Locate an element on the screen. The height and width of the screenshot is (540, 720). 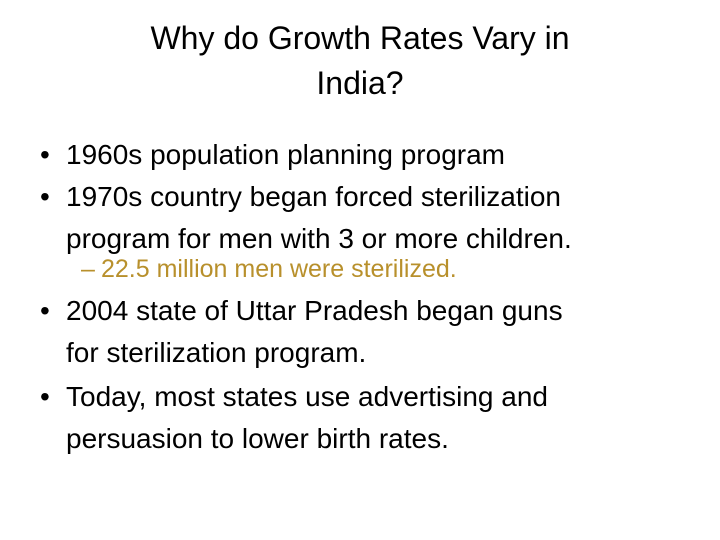
dash-icon: – is located at coordinates (88, 269).